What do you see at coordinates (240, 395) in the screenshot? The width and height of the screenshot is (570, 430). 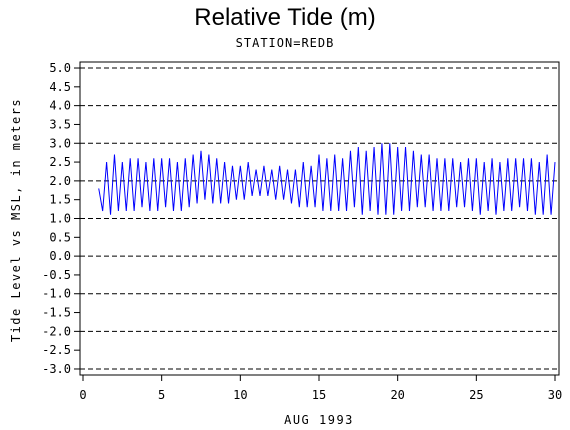 I see `x-tick-label: 10` at bounding box center [240, 395].